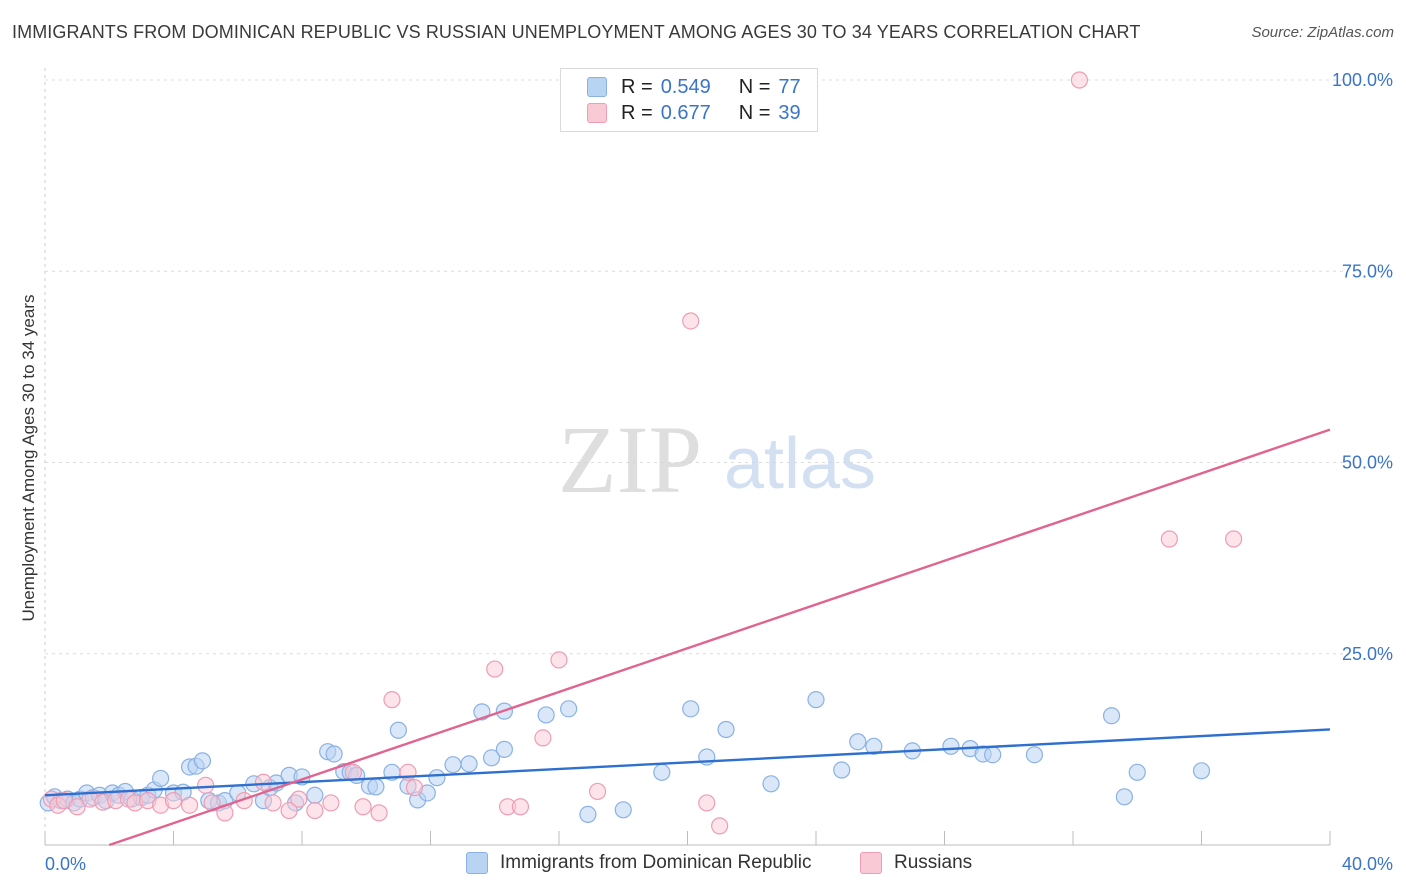 This screenshot has height=892, width=1406. Describe the element at coordinates (689, 100) in the screenshot. I see `correlation-legend: R = 0.549 N = 77 R = 0.677 N = 39` at that location.